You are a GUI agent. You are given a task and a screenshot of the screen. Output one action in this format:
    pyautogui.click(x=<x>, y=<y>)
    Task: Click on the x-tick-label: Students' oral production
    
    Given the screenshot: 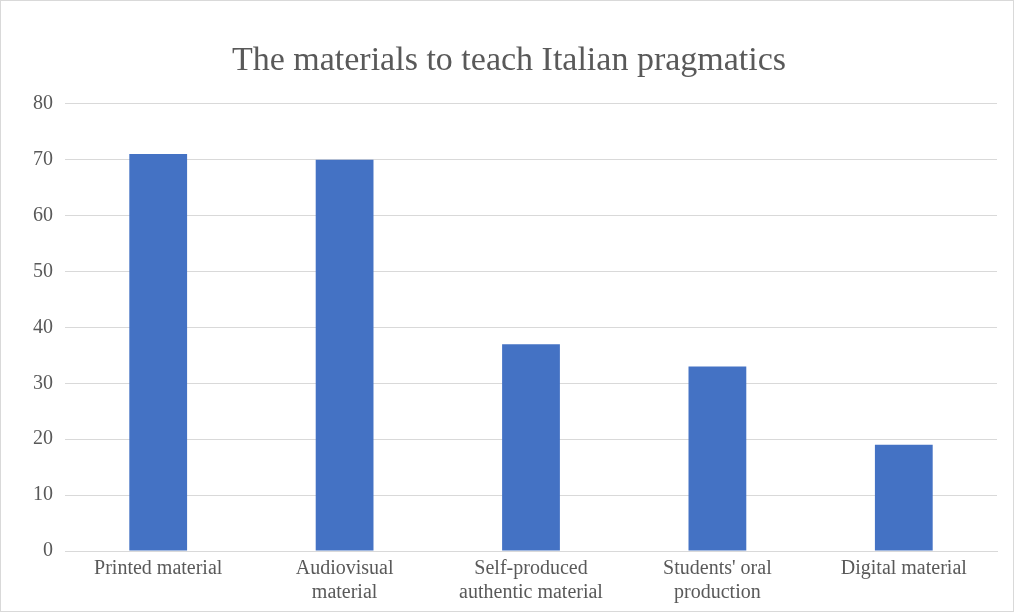 What is the action you would take?
    pyautogui.click(x=718, y=580)
    